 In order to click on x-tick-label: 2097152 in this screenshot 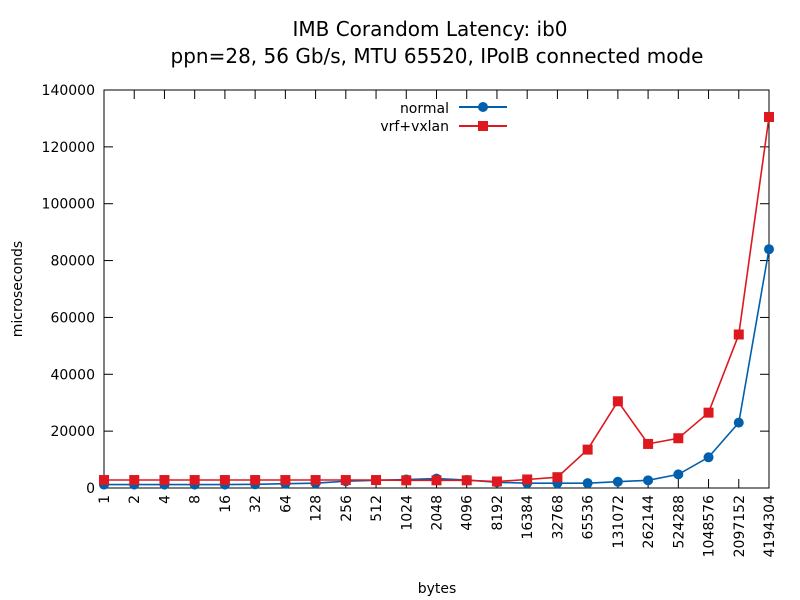, I will do `click(740, 526)`.